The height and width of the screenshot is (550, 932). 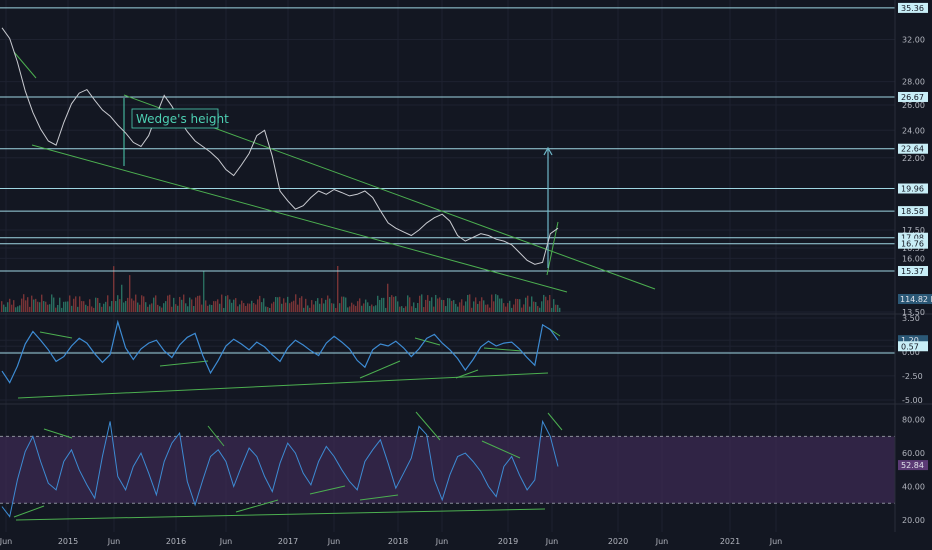 What do you see at coordinates (280, 514) in the screenshot?
I see `rsi-trend-low` at bounding box center [280, 514].